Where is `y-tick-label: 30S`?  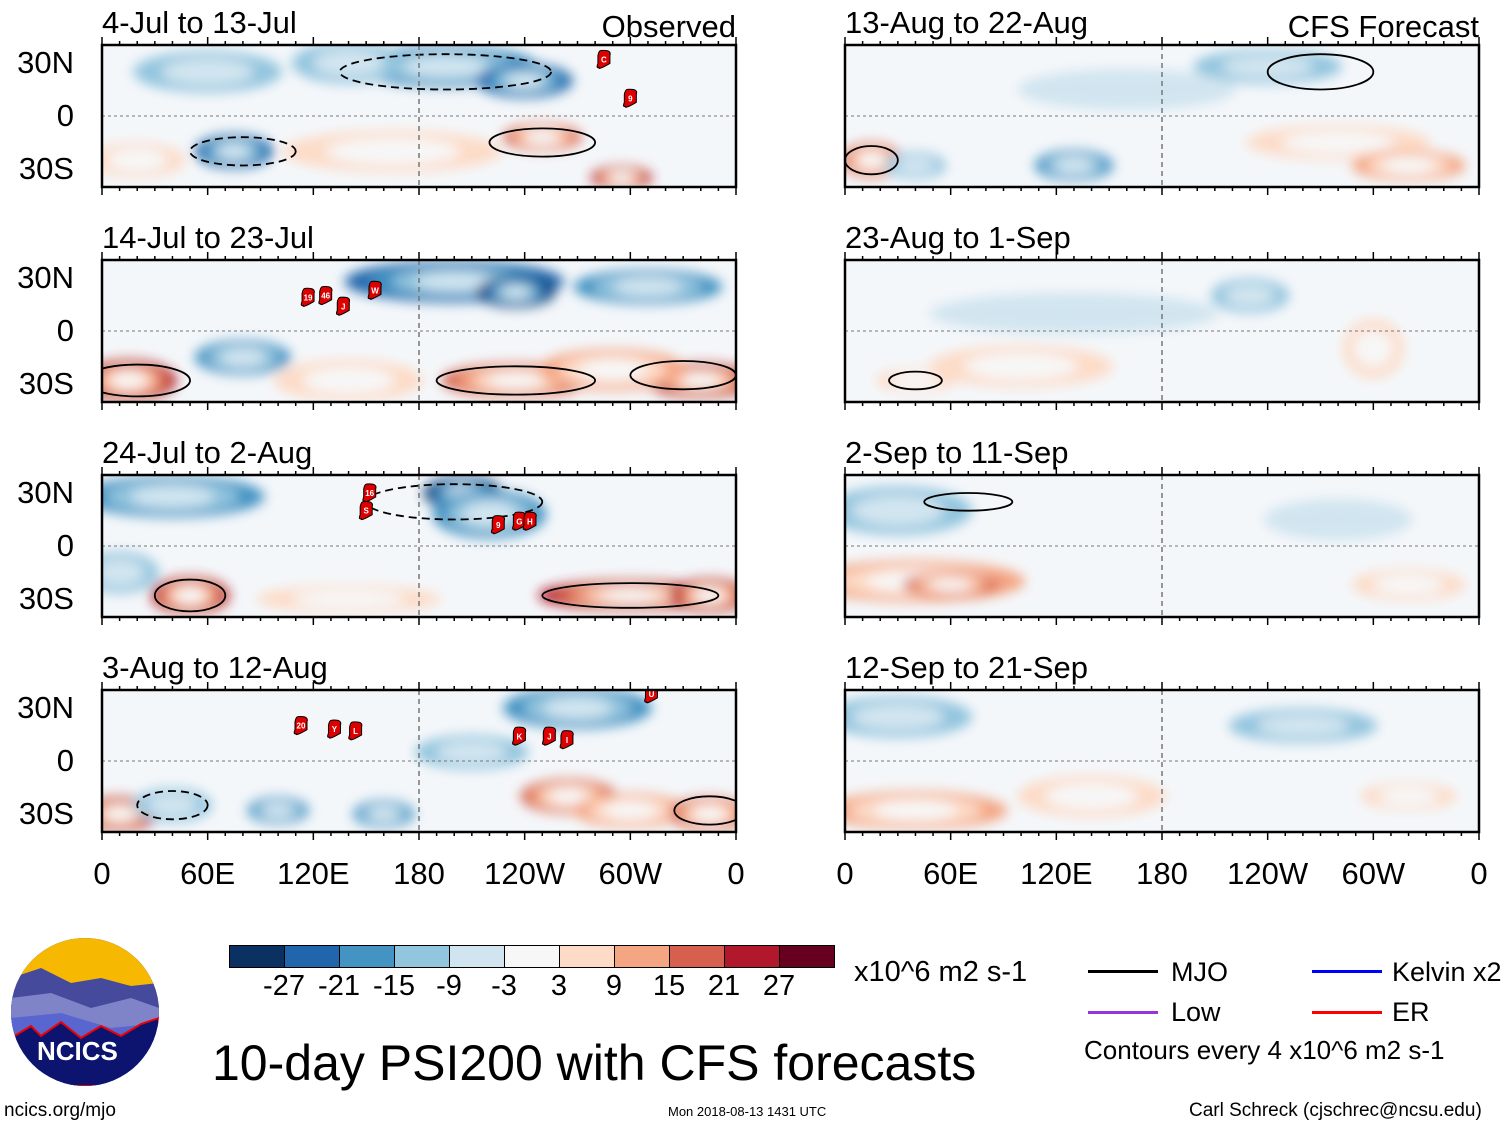
y-tick-label: 30S is located at coordinates (46, 598).